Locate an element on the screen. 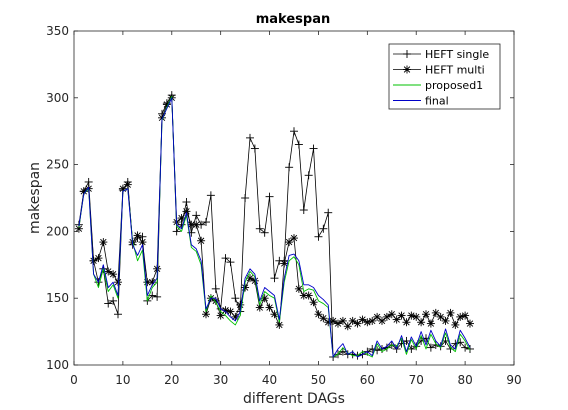  y-axis-label: makespan is located at coordinates (35, 198).